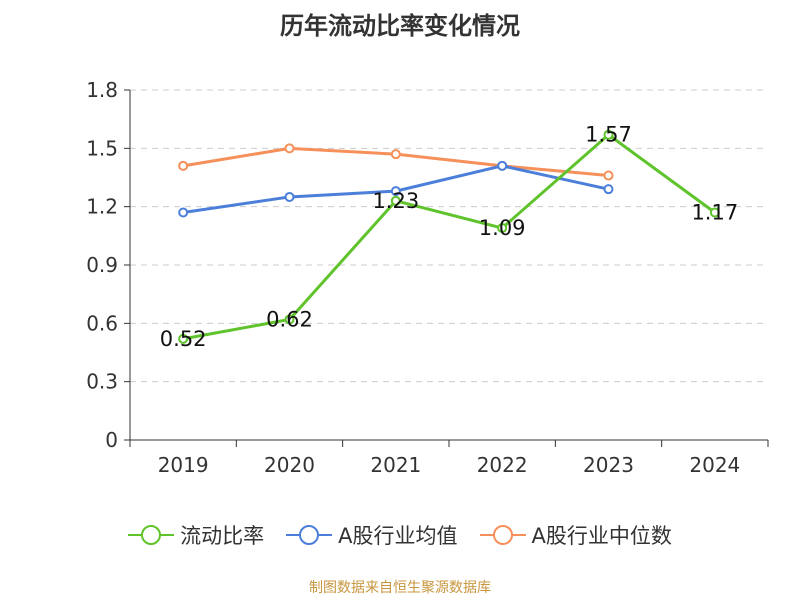 Image resolution: width=800 pixels, height=600 pixels. Describe the element at coordinates (183, 465) in the screenshot. I see `x-tick-label: 2019` at that location.